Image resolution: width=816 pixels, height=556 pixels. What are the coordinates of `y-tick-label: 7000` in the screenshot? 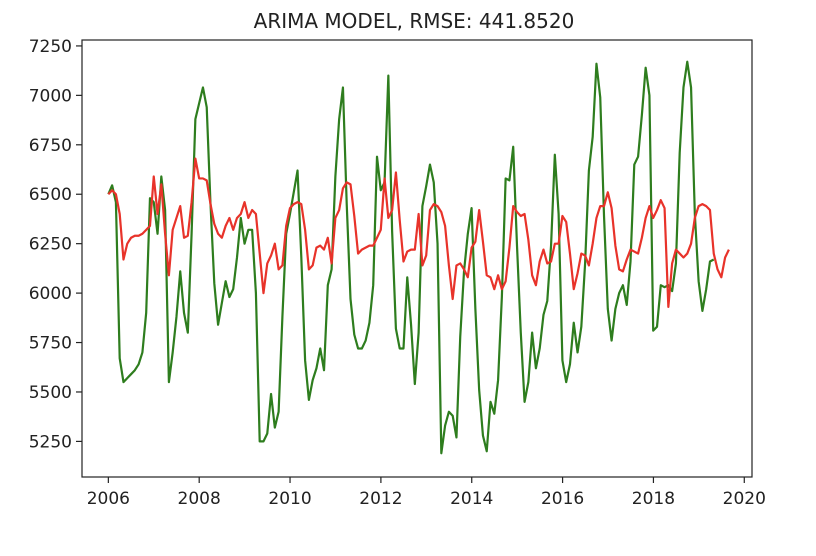 It's located at (50, 96).